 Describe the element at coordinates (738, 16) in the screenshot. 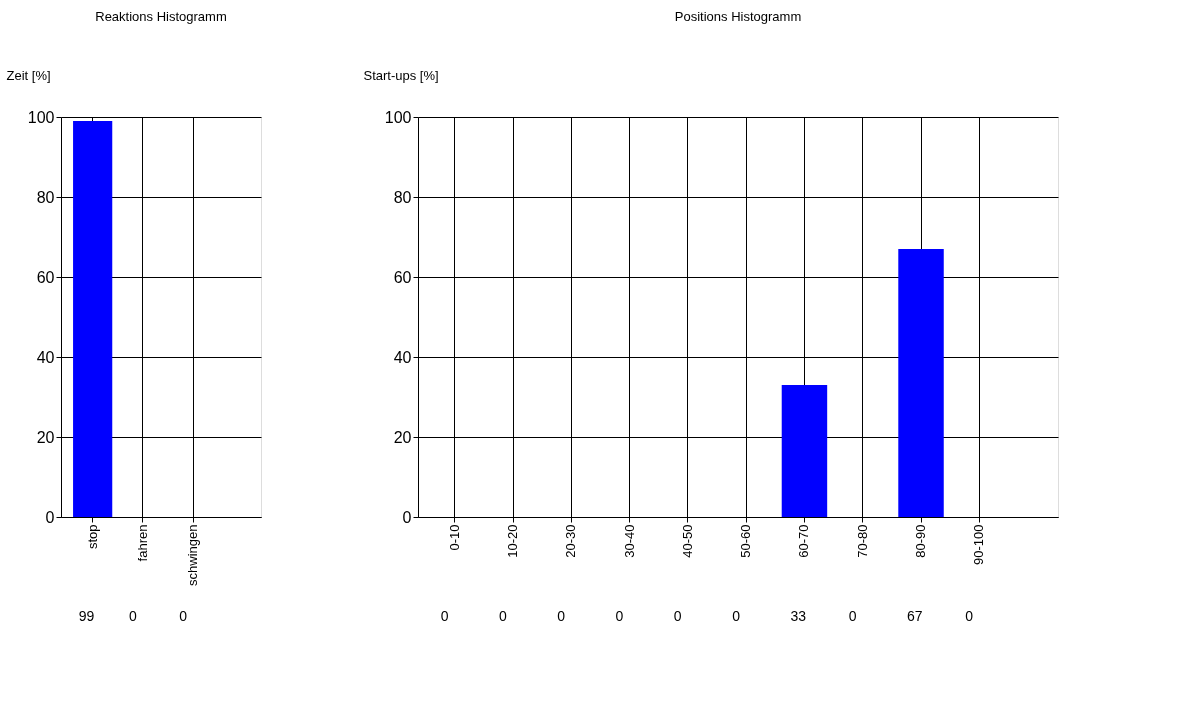

I see `chart-title: Positions Histogramm` at that location.